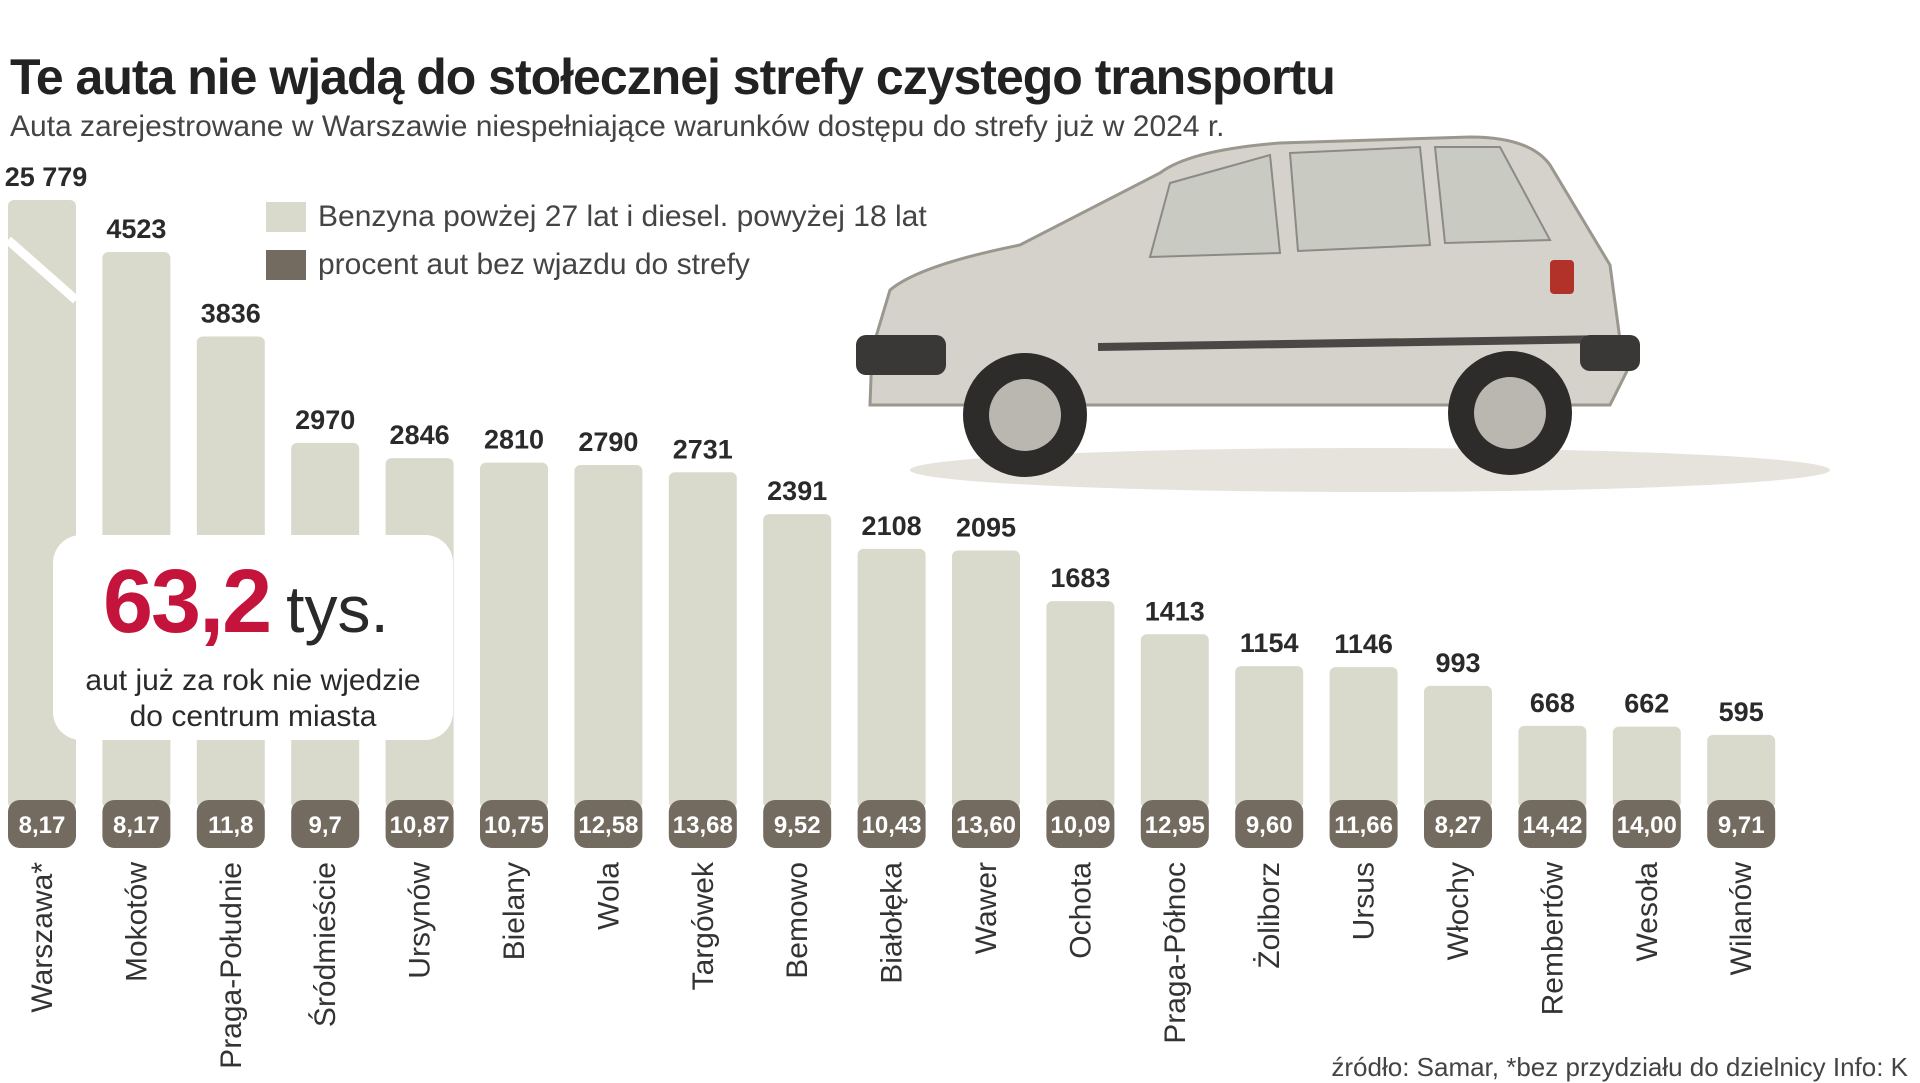  I want to click on percent-label-18: 9,71, so click(1741, 825).